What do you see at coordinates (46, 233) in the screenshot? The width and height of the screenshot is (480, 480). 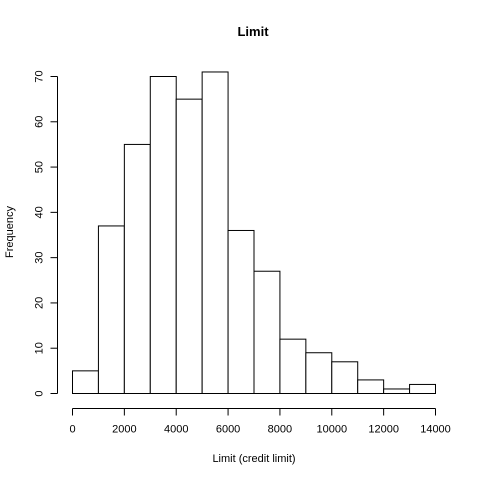 I see `y-axis: 0 10 20 30 40 50 60 70` at bounding box center [46, 233].